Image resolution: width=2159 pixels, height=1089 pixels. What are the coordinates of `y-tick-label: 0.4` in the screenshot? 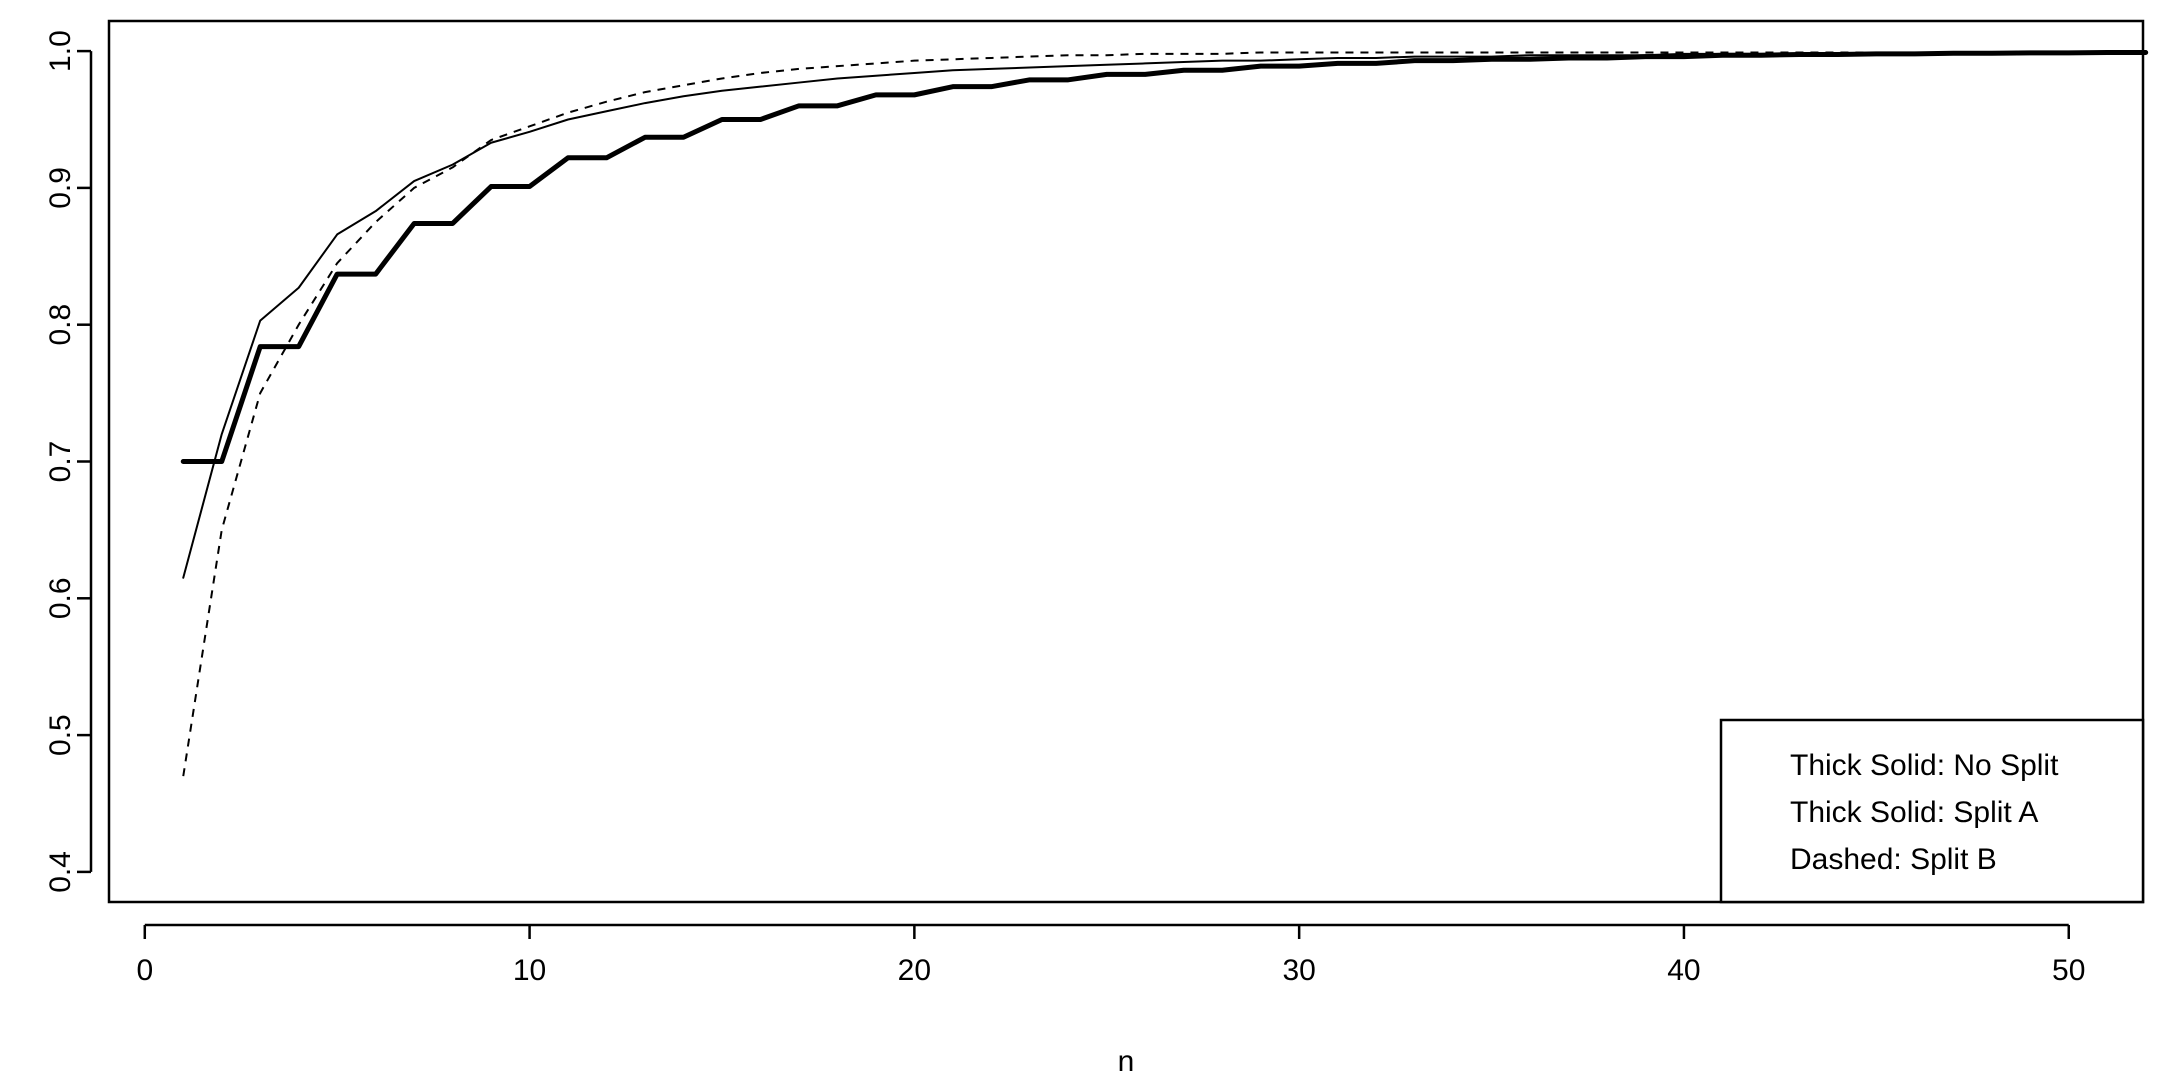 It's located at (60, 872).